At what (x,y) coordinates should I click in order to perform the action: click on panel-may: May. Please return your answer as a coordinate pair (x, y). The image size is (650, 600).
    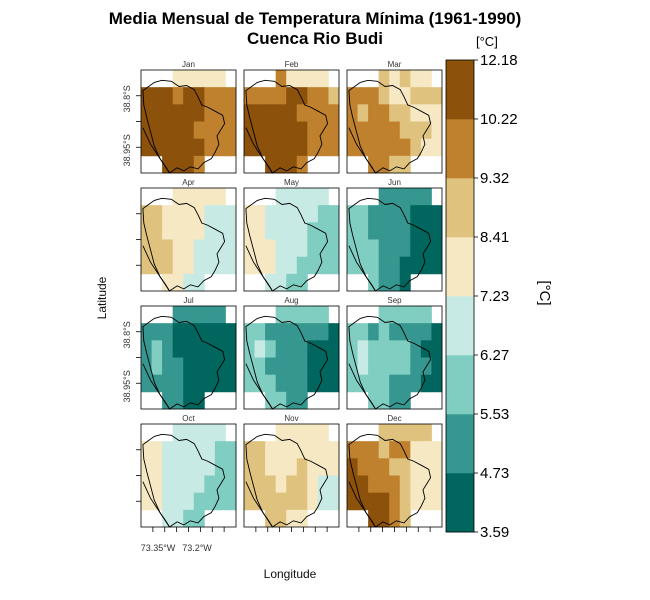
    Looking at the image, I should click on (291, 235).